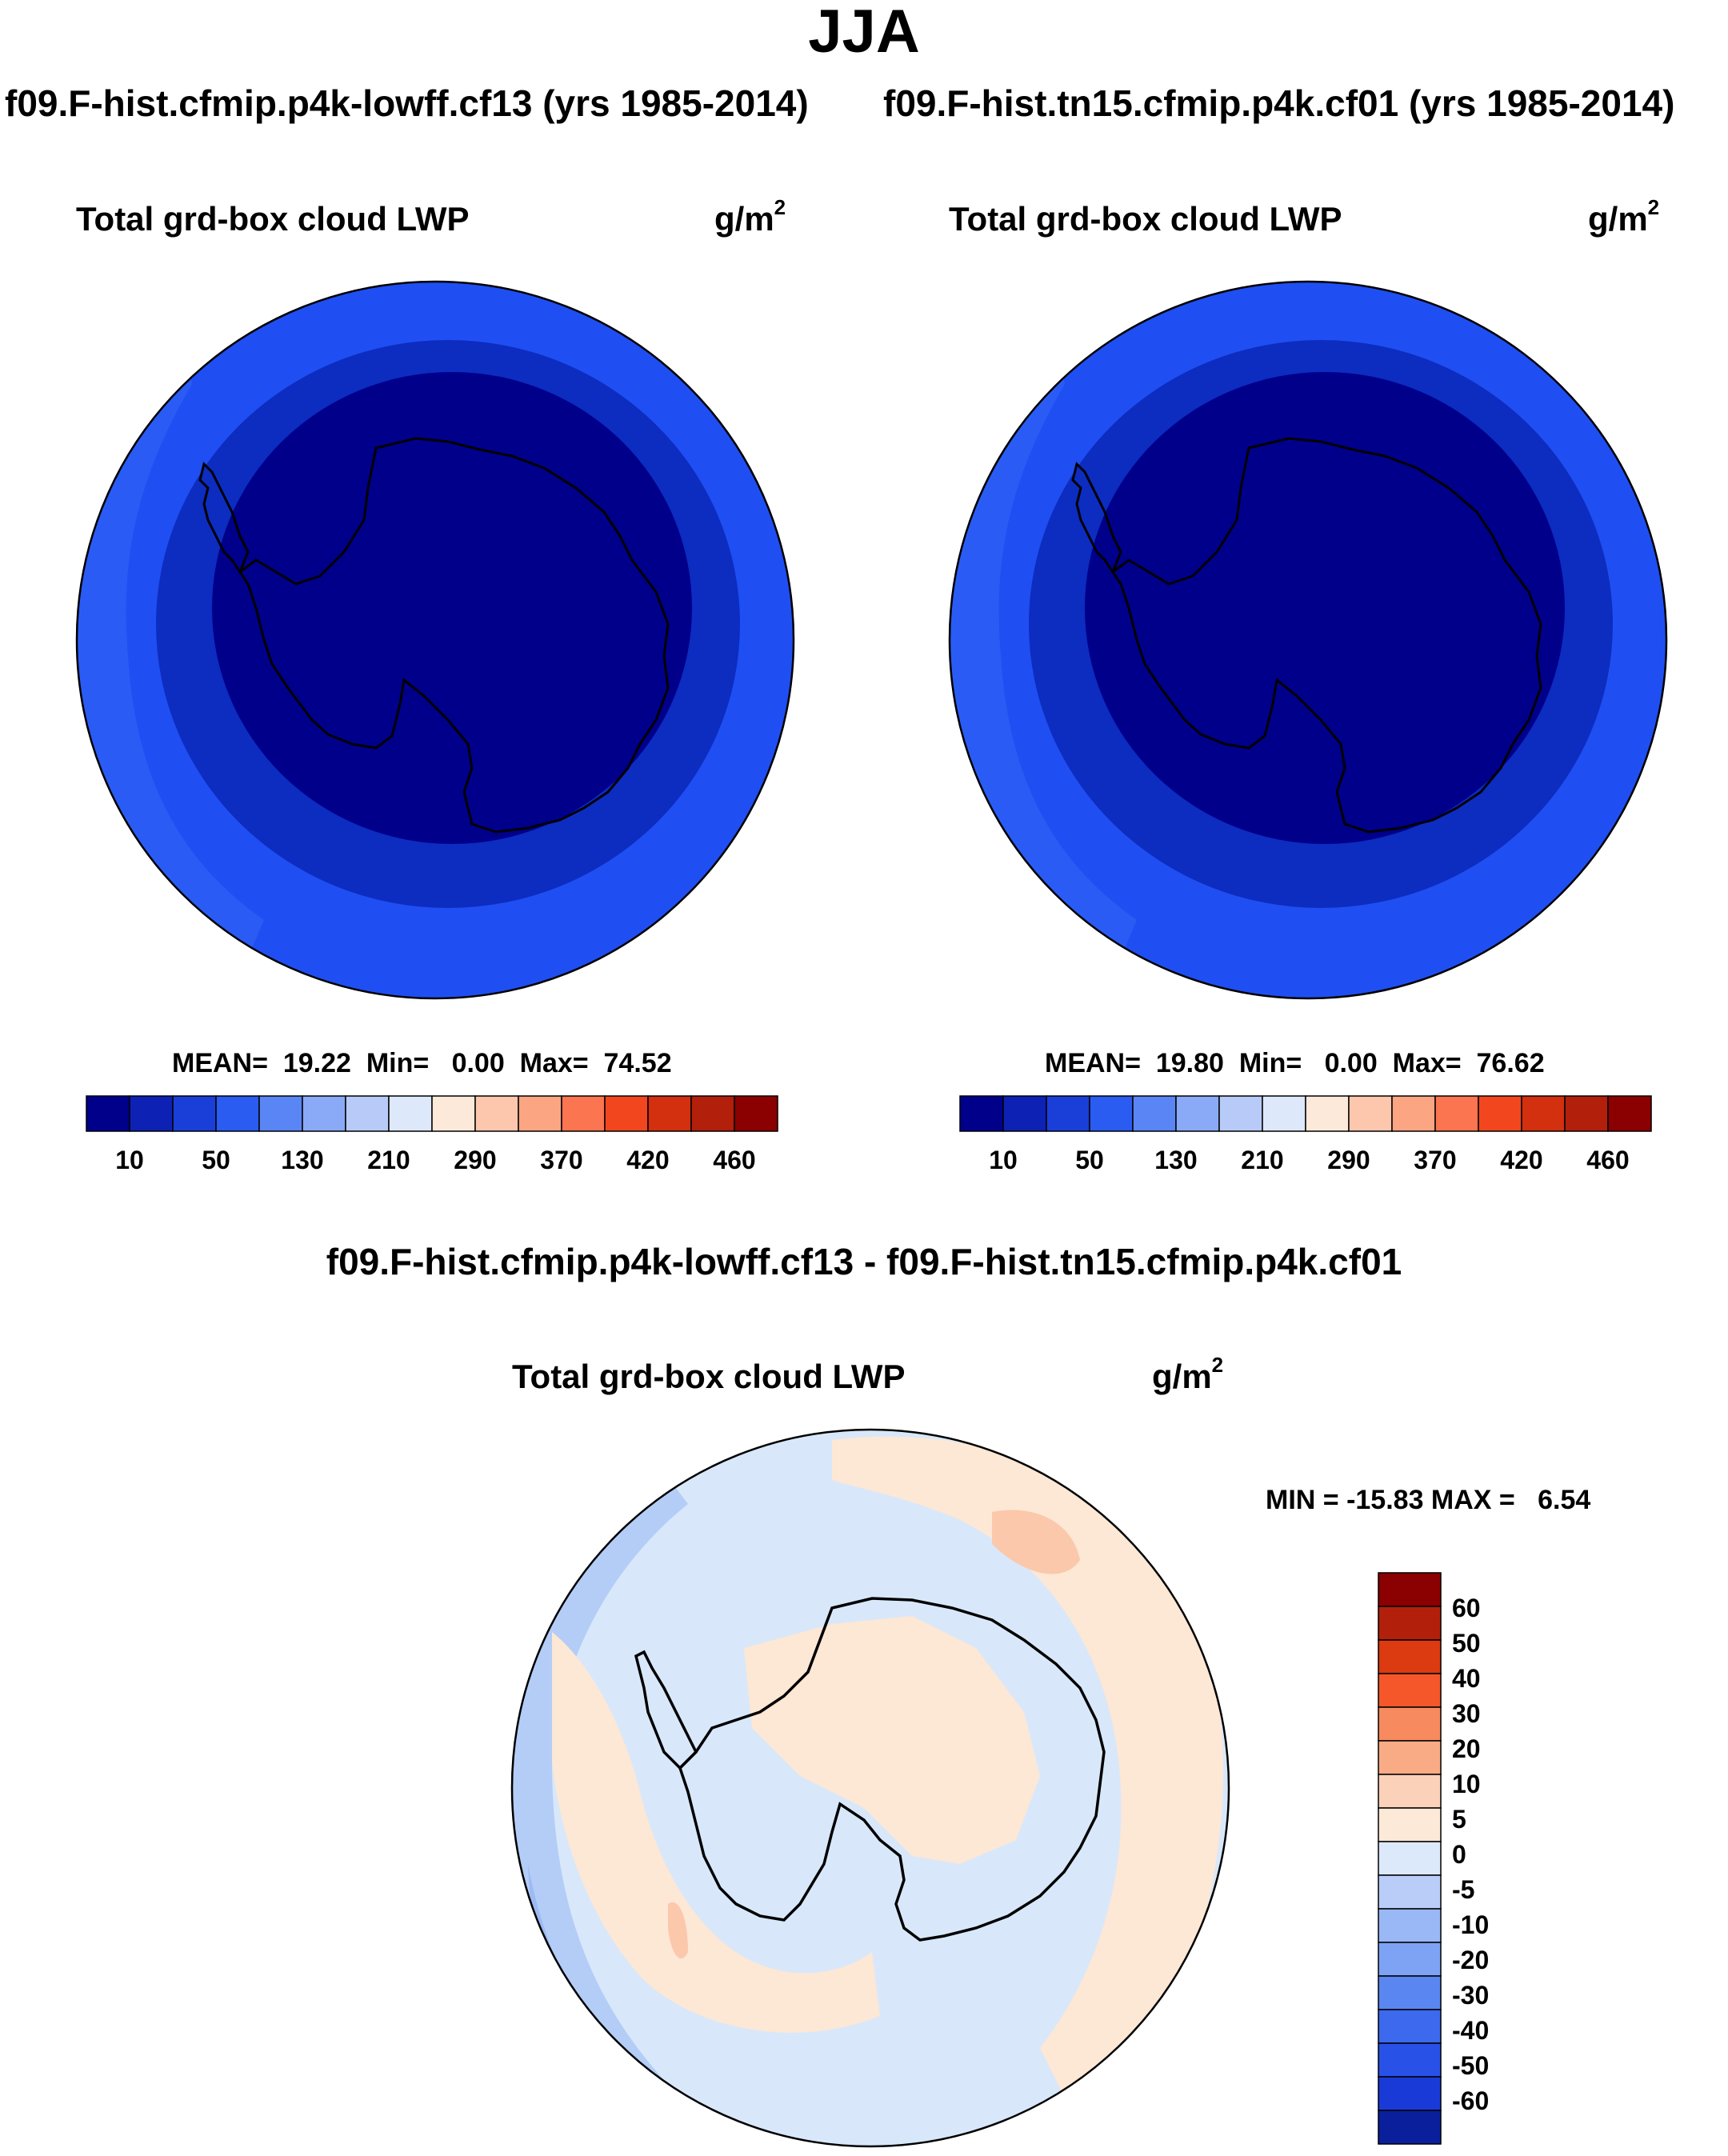 This screenshot has width=1728, height=2156. What do you see at coordinates (1466, 1713) in the screenshot?
I see `cb-label: 30` at bounding box center [1466, 1713].